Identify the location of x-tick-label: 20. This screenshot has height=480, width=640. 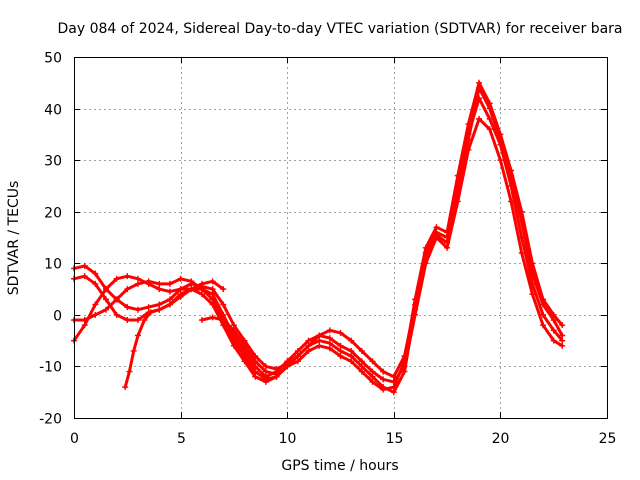
(501, 439).